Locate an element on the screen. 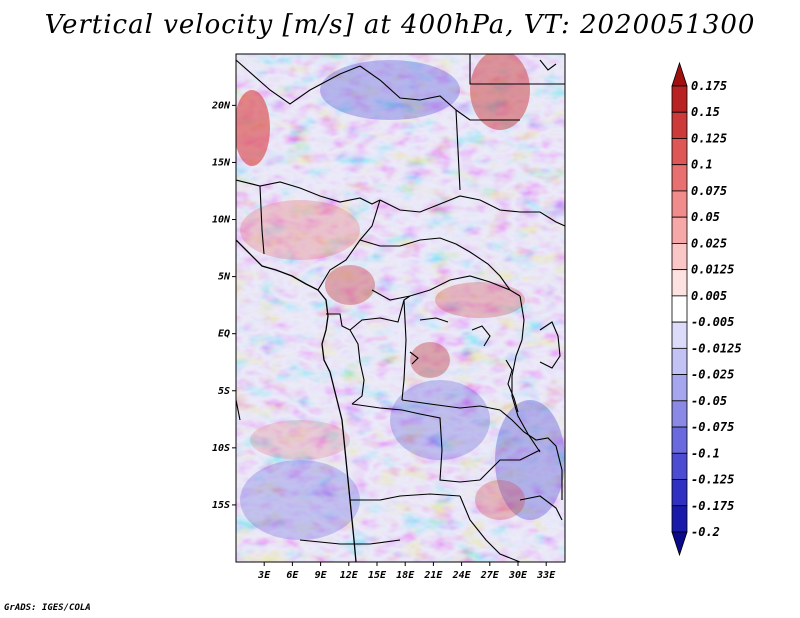 This screenshot has height=618, width=800. colorbar-label: 0.075 is located at coordinates (709, 191).